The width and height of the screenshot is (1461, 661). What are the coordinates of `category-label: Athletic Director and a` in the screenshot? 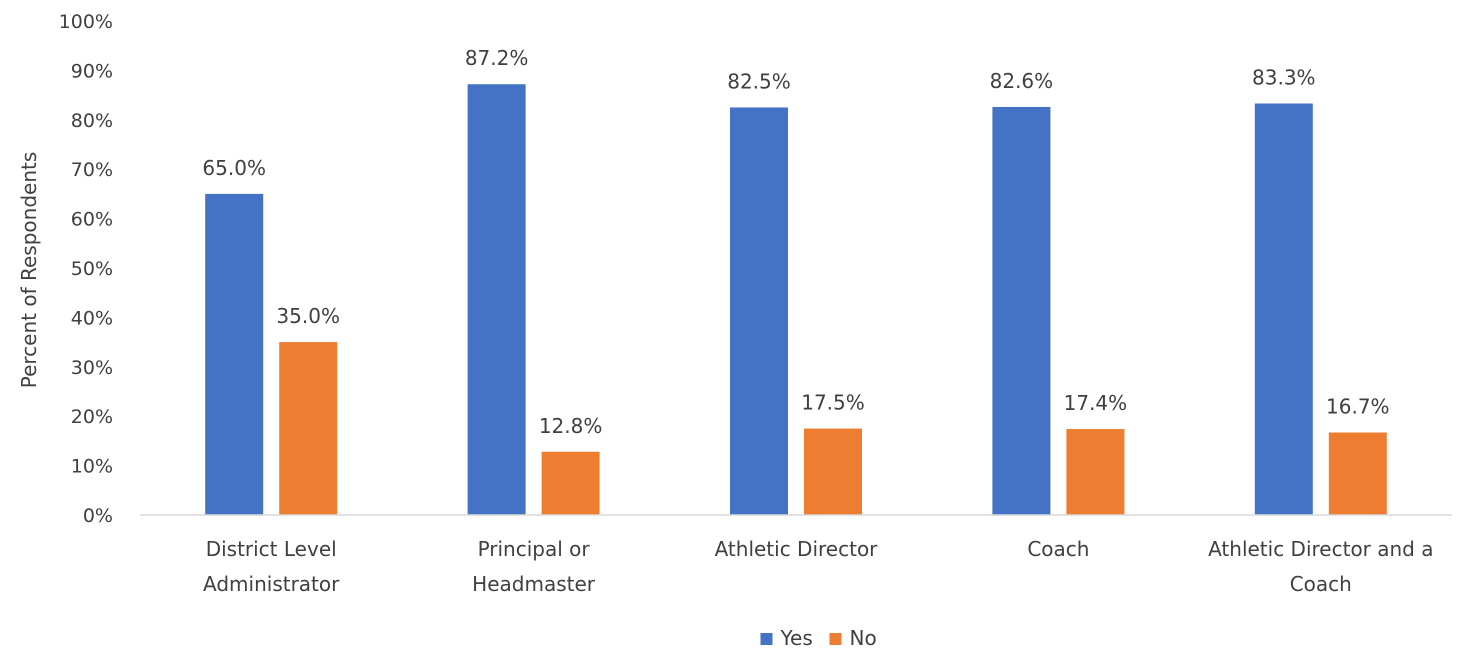 It's located at (1320, 549).